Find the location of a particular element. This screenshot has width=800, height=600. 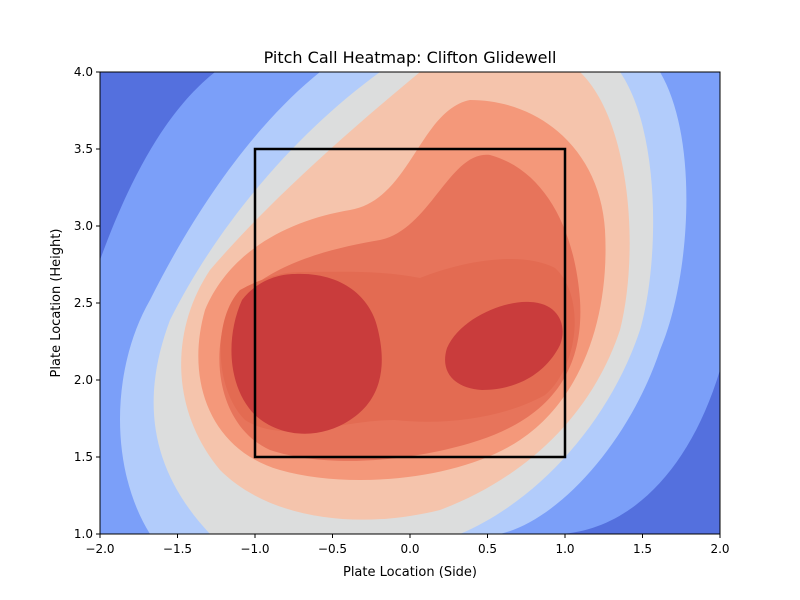

y-tick-label: 2.0 is located at coordinates (83, 380).